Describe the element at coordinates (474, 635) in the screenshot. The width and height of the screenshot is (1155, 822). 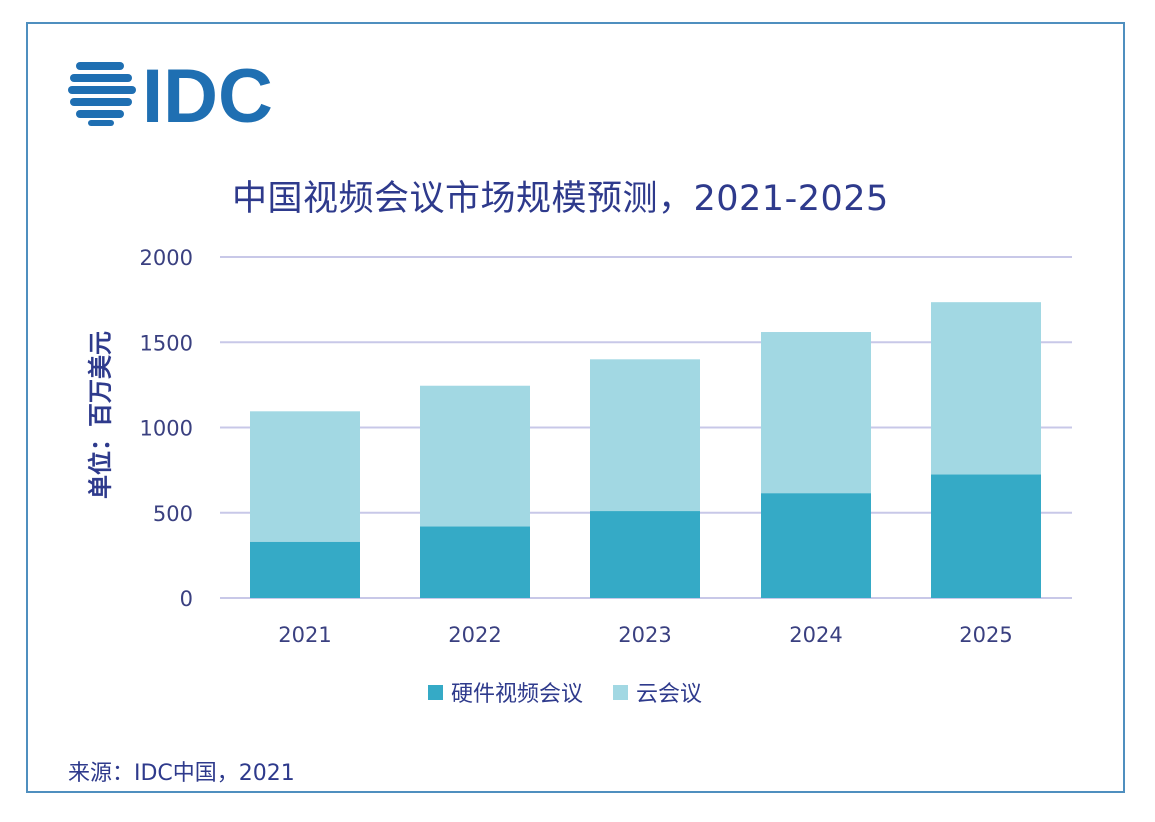
I see `x-tick-label: 2022` at that location.